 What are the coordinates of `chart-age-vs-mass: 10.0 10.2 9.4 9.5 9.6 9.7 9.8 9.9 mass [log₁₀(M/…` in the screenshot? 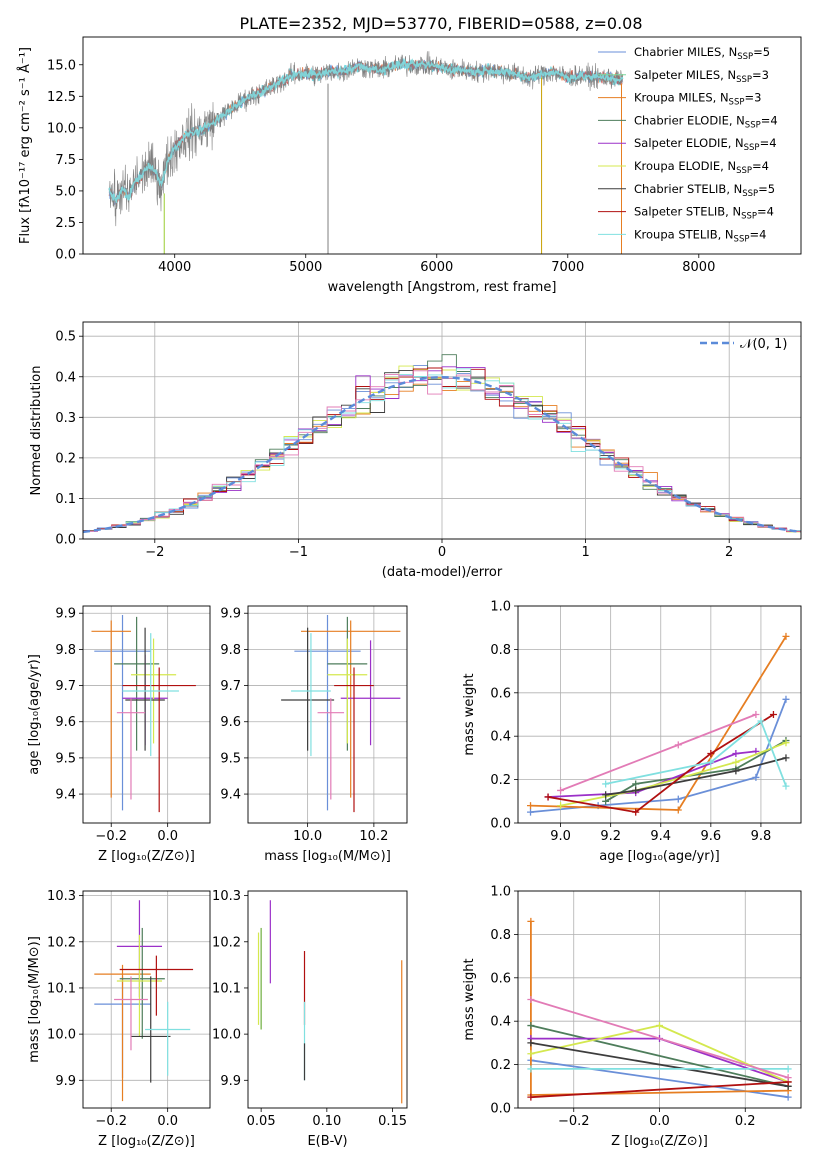 It's located at (314, 734).